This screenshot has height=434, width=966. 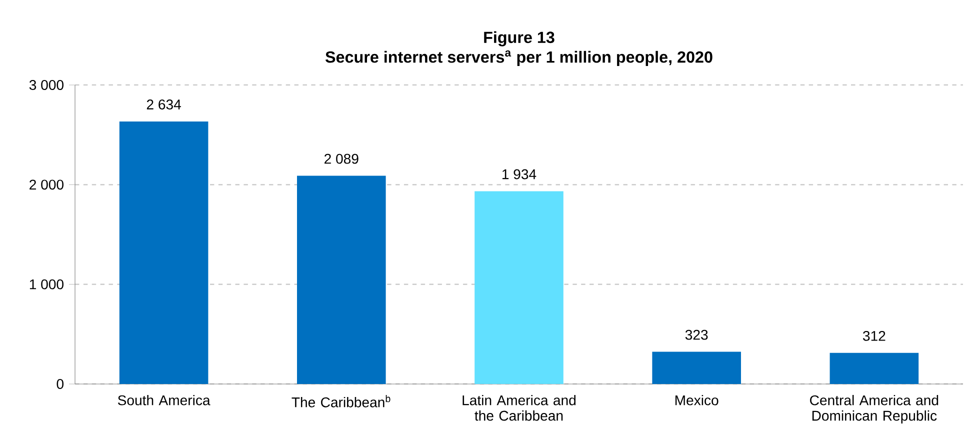 I want to click on x-tick-label: Latin America and the Caribbean, so click(x=519, y=407).